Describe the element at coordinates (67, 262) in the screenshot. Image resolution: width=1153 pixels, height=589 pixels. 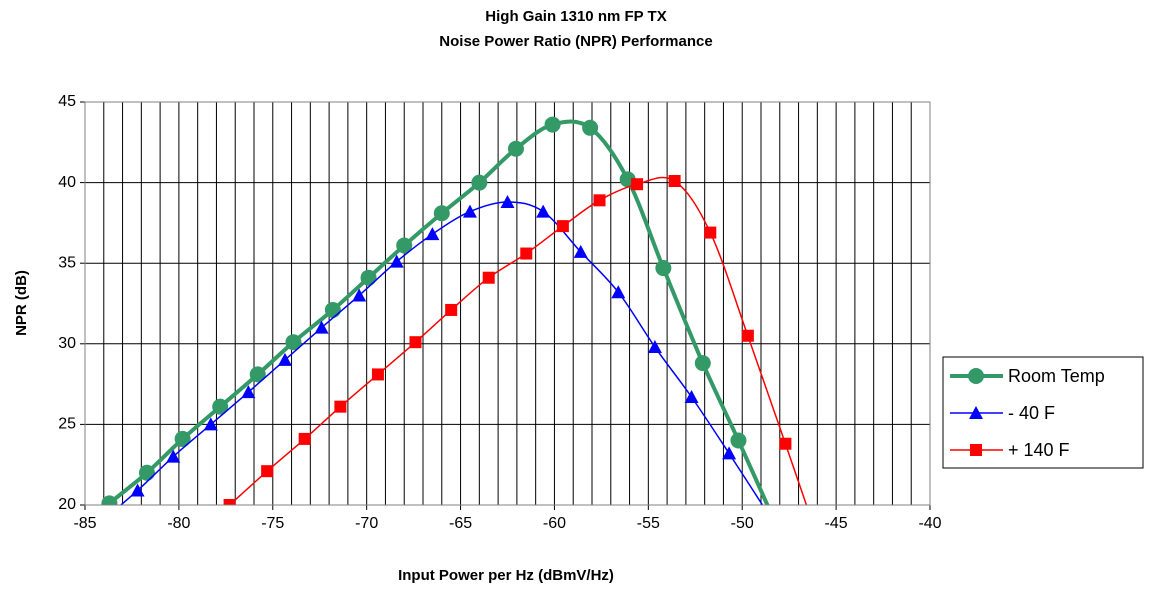
I see `y-tick-label: 35` at that location.